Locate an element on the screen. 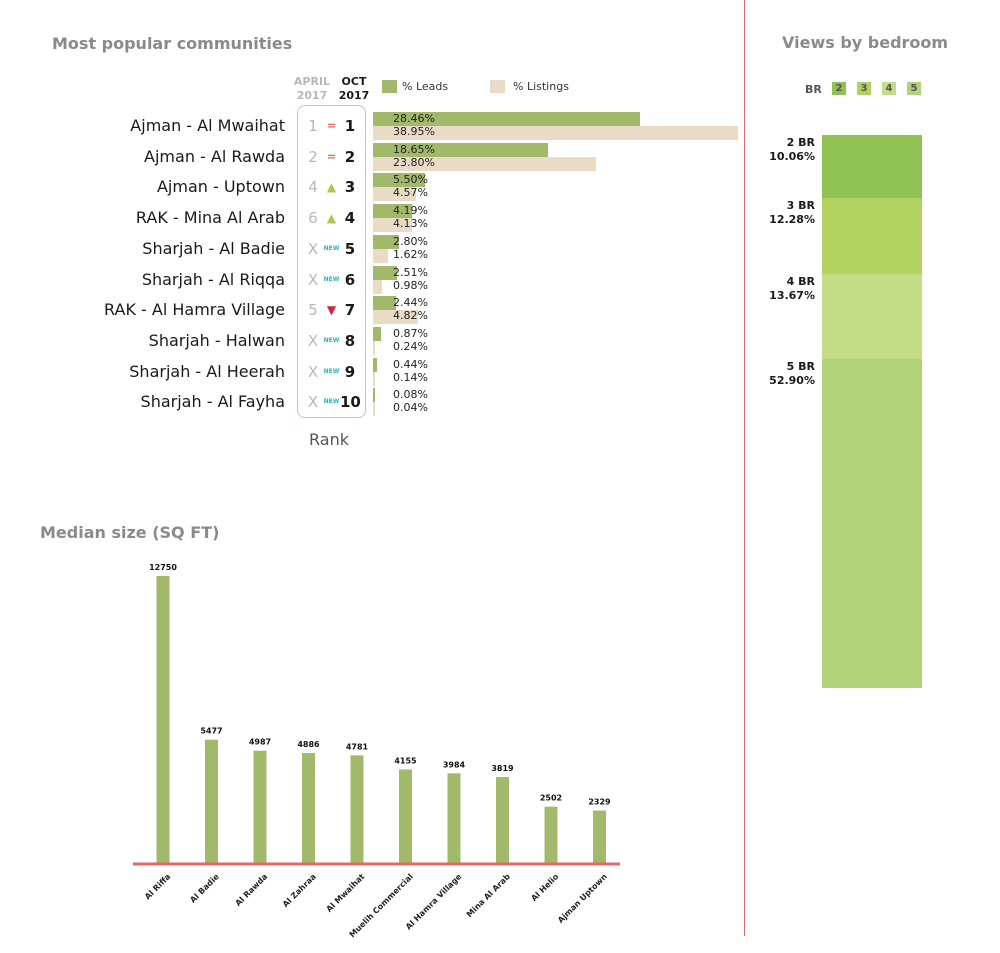 The image size is (1000, 953). median-size-category-label: Ajman Uptown is located at coordinates (582, 898).